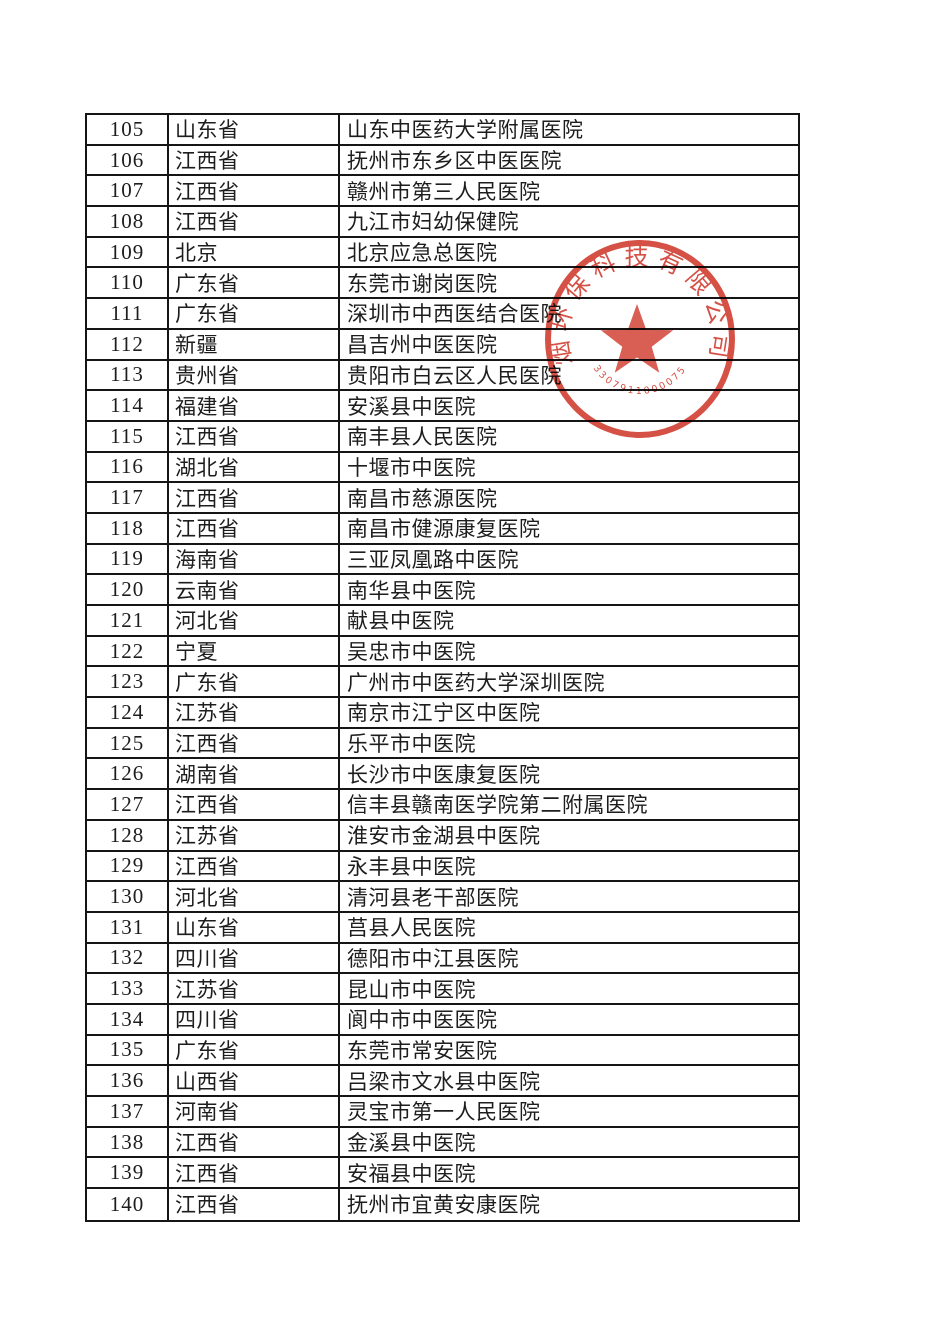  Describe the element at coordinates (411, 406) in the screenshot. I see `cell-hospital-name: 安溪县中医院` at that location.